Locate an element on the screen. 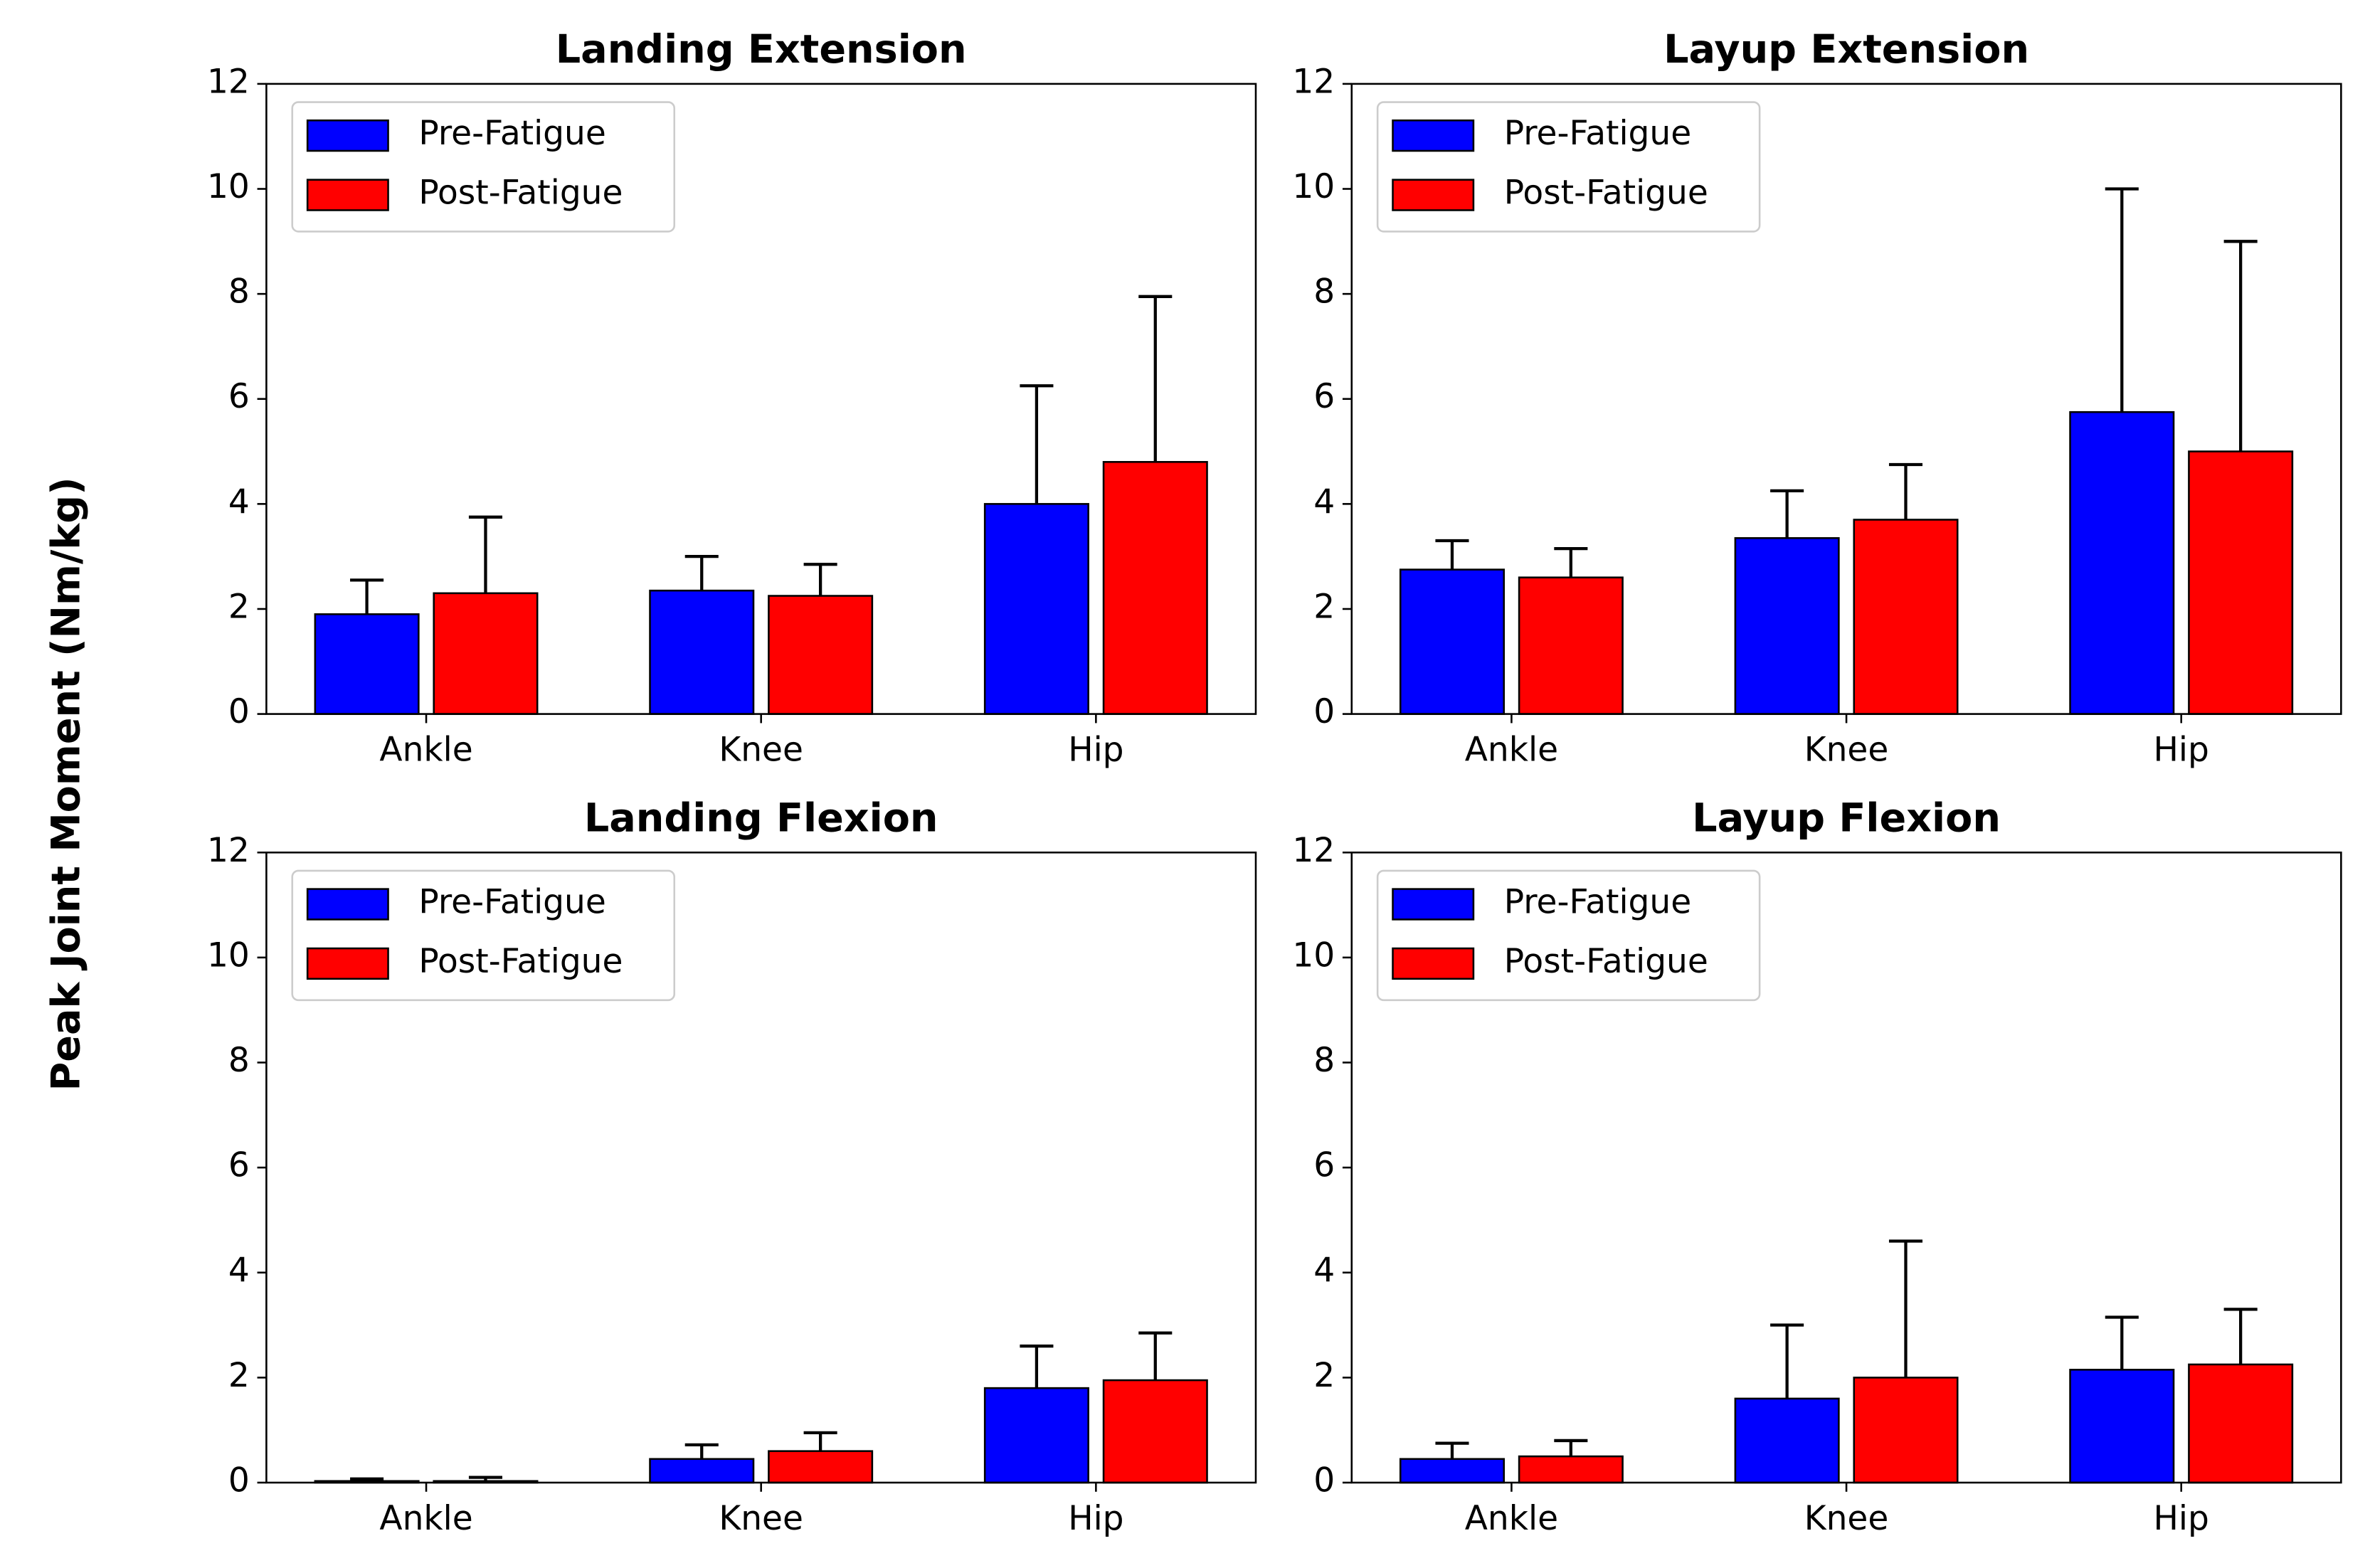  subplot-title: Landing Extension is located at coordinates (761, 49).